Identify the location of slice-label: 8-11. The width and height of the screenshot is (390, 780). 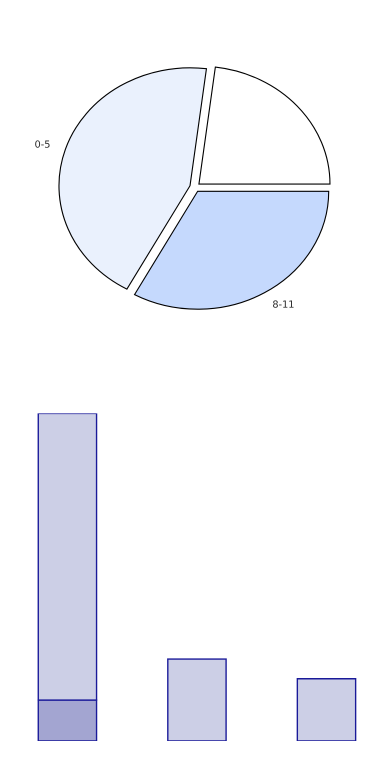
(283, 304).